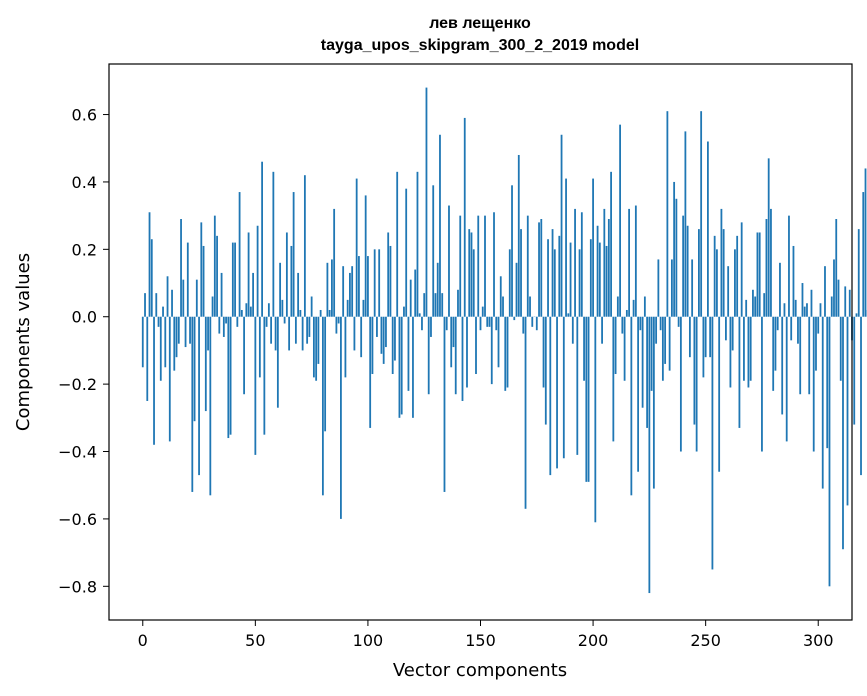 This screenshot has height=696, width=867. I want to click on x-axis-label: Vector components, so click(480, 670).